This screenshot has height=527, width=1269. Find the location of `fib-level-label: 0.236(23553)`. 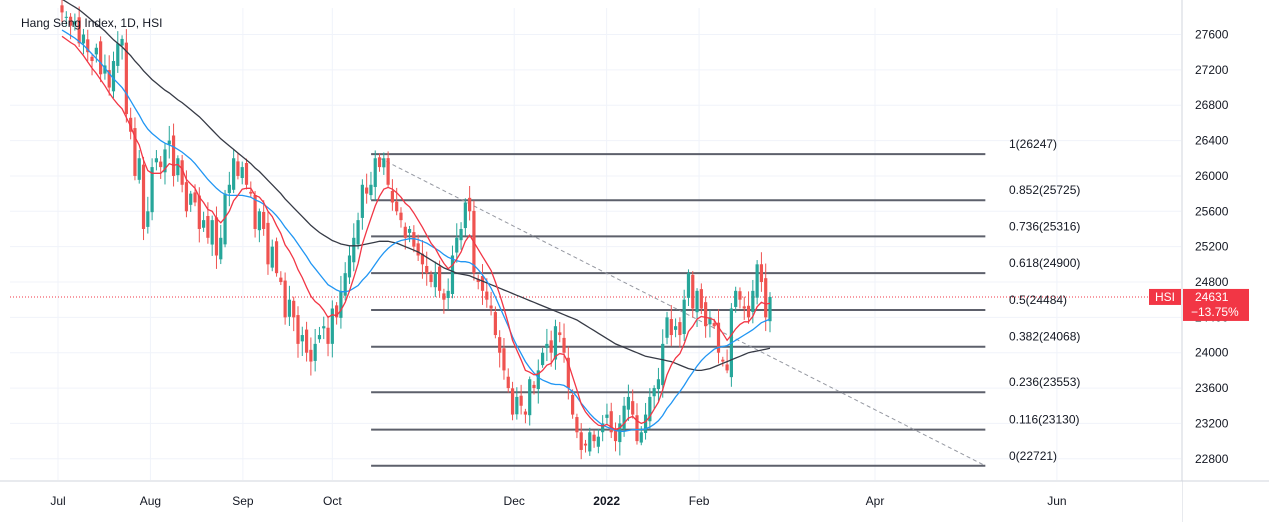

fib-level-label: 0.236(23553) is located at coordinates (1044, 382).